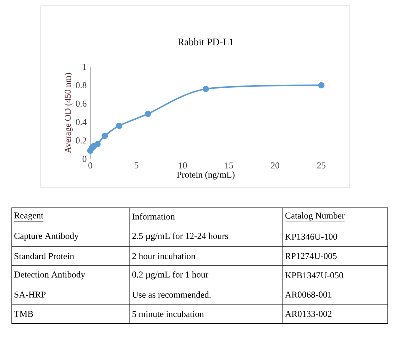  What do you see at coordinates (30, 295) in the screenshot?
I see `text: SA-HRP` at bounding box center [30, 295].